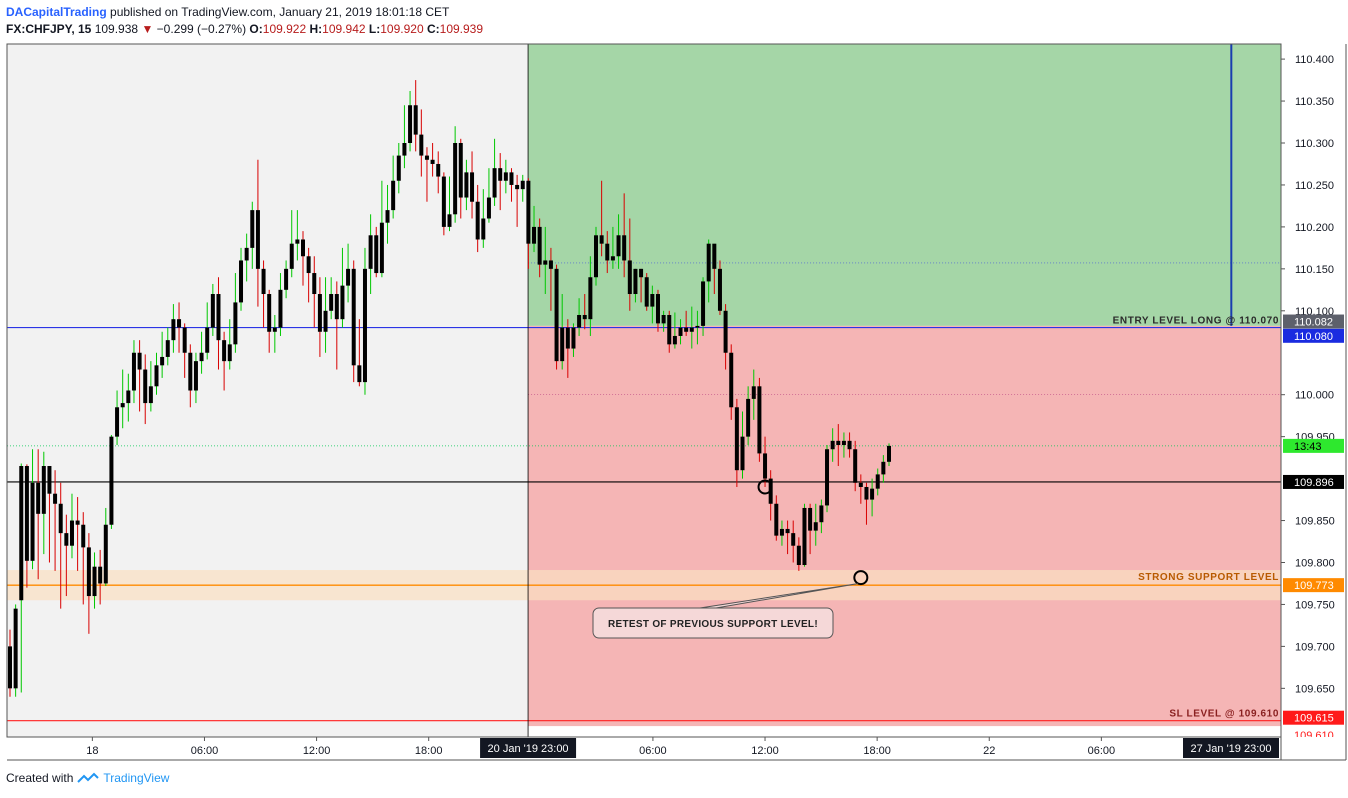  I want to click on callout-box, so click(713, 623).